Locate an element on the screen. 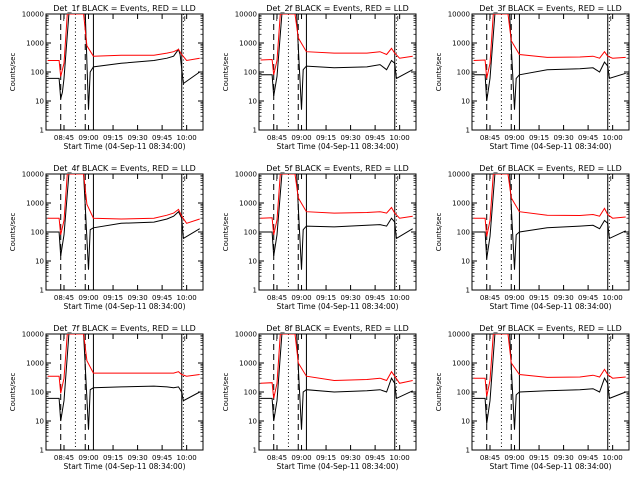 This screenshot has height=480, width=640. x-tick-label: 10:00 is located at coordinates (400, 458).